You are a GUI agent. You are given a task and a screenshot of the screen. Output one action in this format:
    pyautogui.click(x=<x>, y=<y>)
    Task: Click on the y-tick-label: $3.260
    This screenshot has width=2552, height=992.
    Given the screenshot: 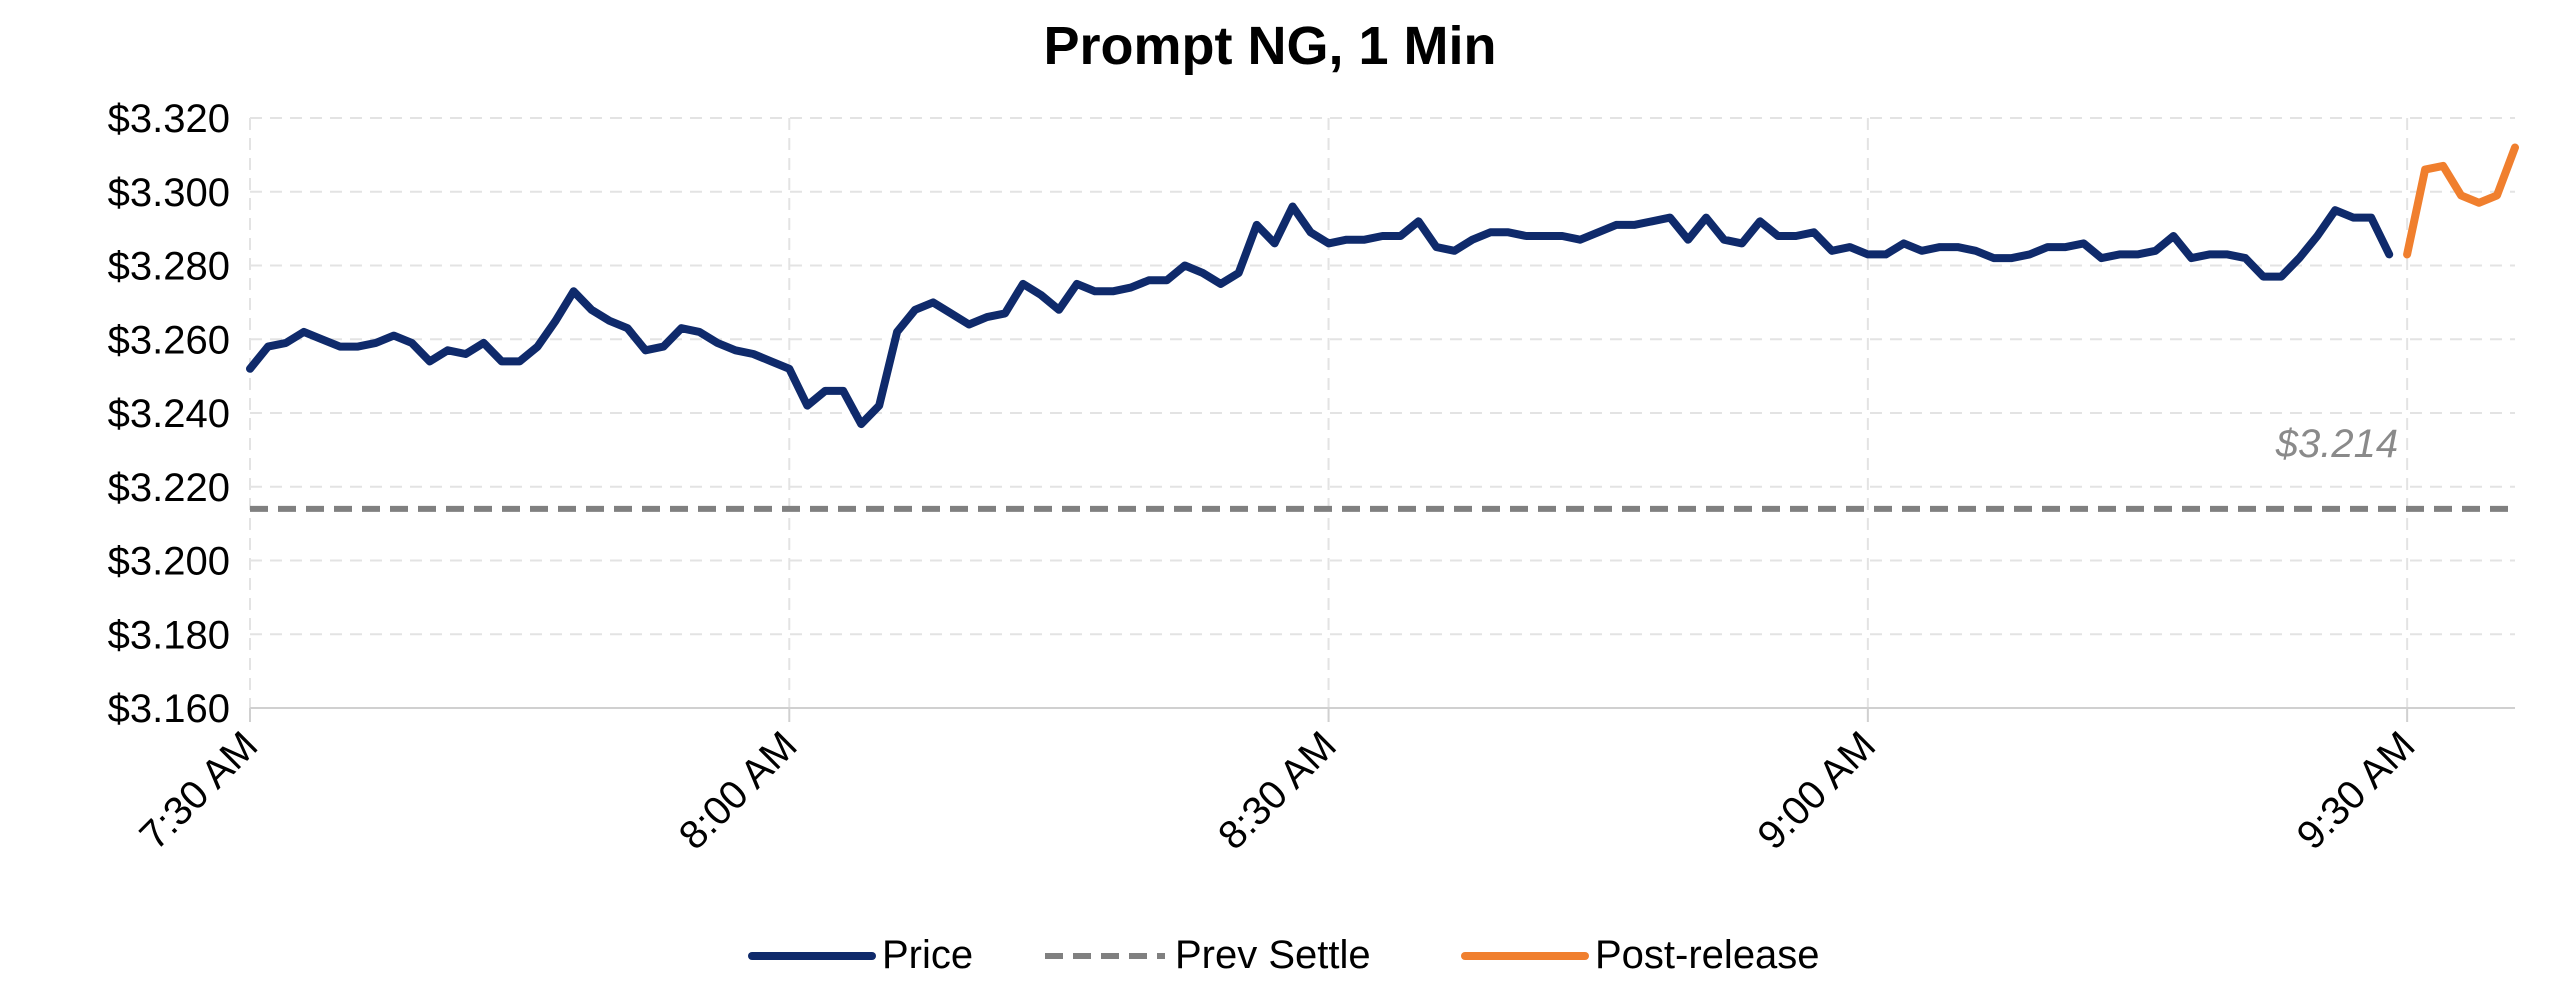 What is the action you would take?
    pyautogui.click(x=169, y=340)
    